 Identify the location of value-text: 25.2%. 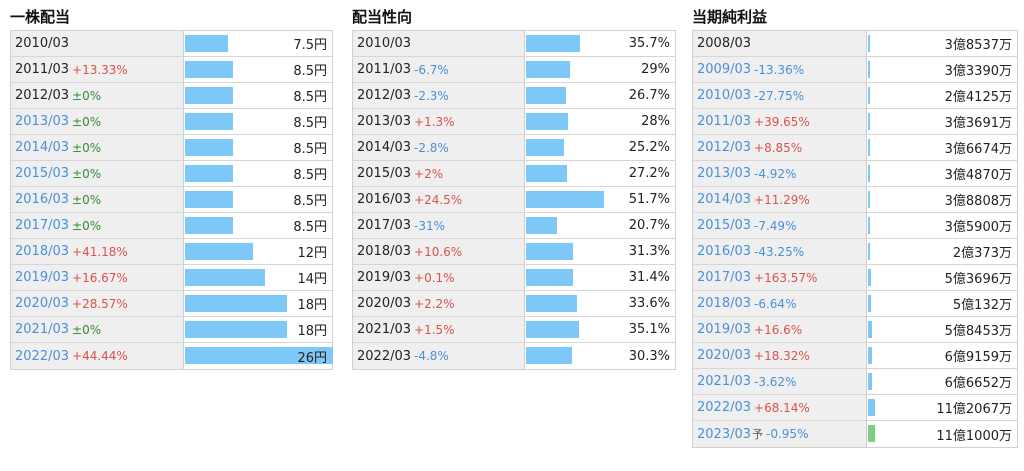
(649, 147).